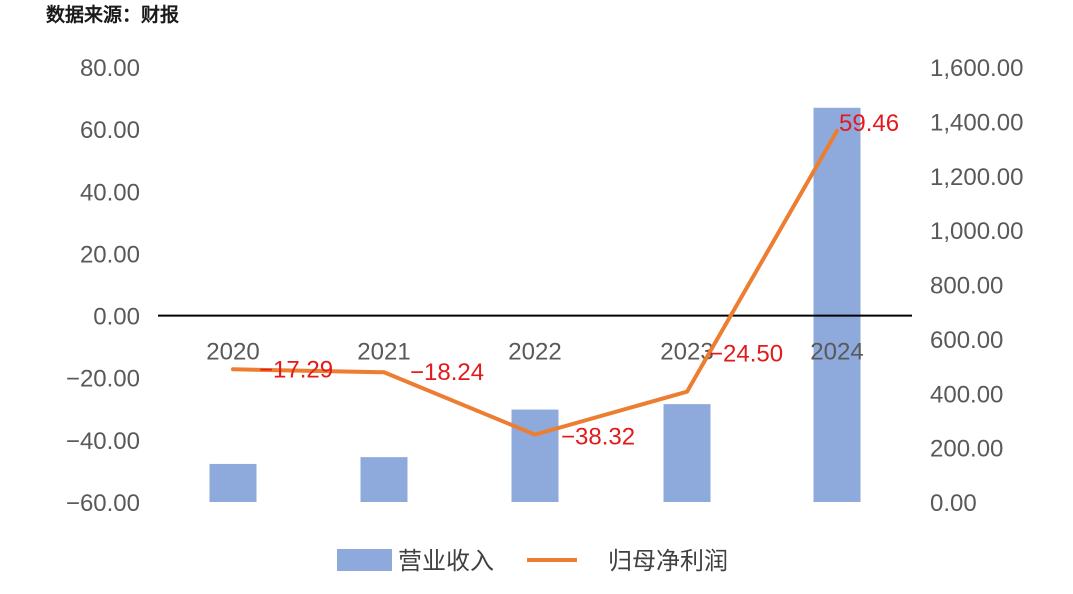 The image size is (1073, 594). I want to click on x-tick-2021: 2021, so click(383, 352).